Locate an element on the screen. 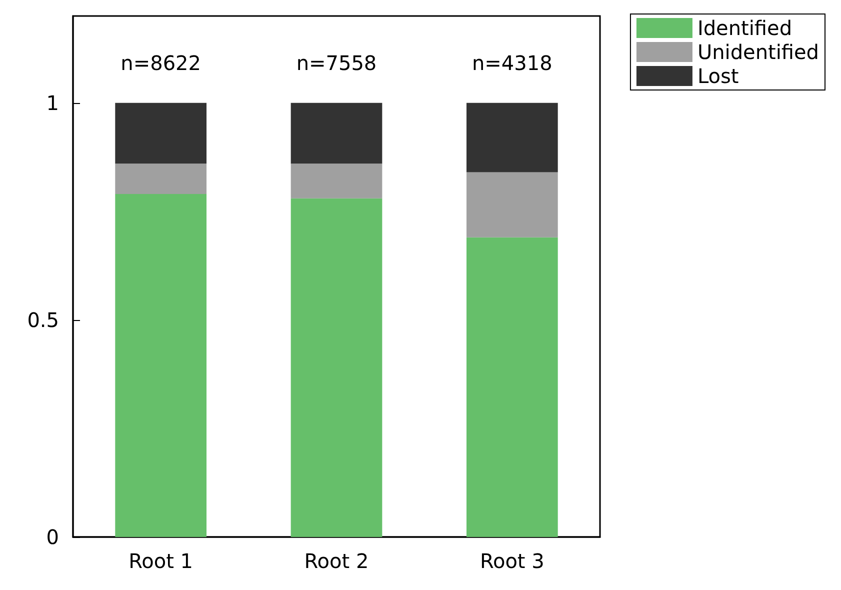  y-tick-label: 0.5 is located at coordinates (43, 320).